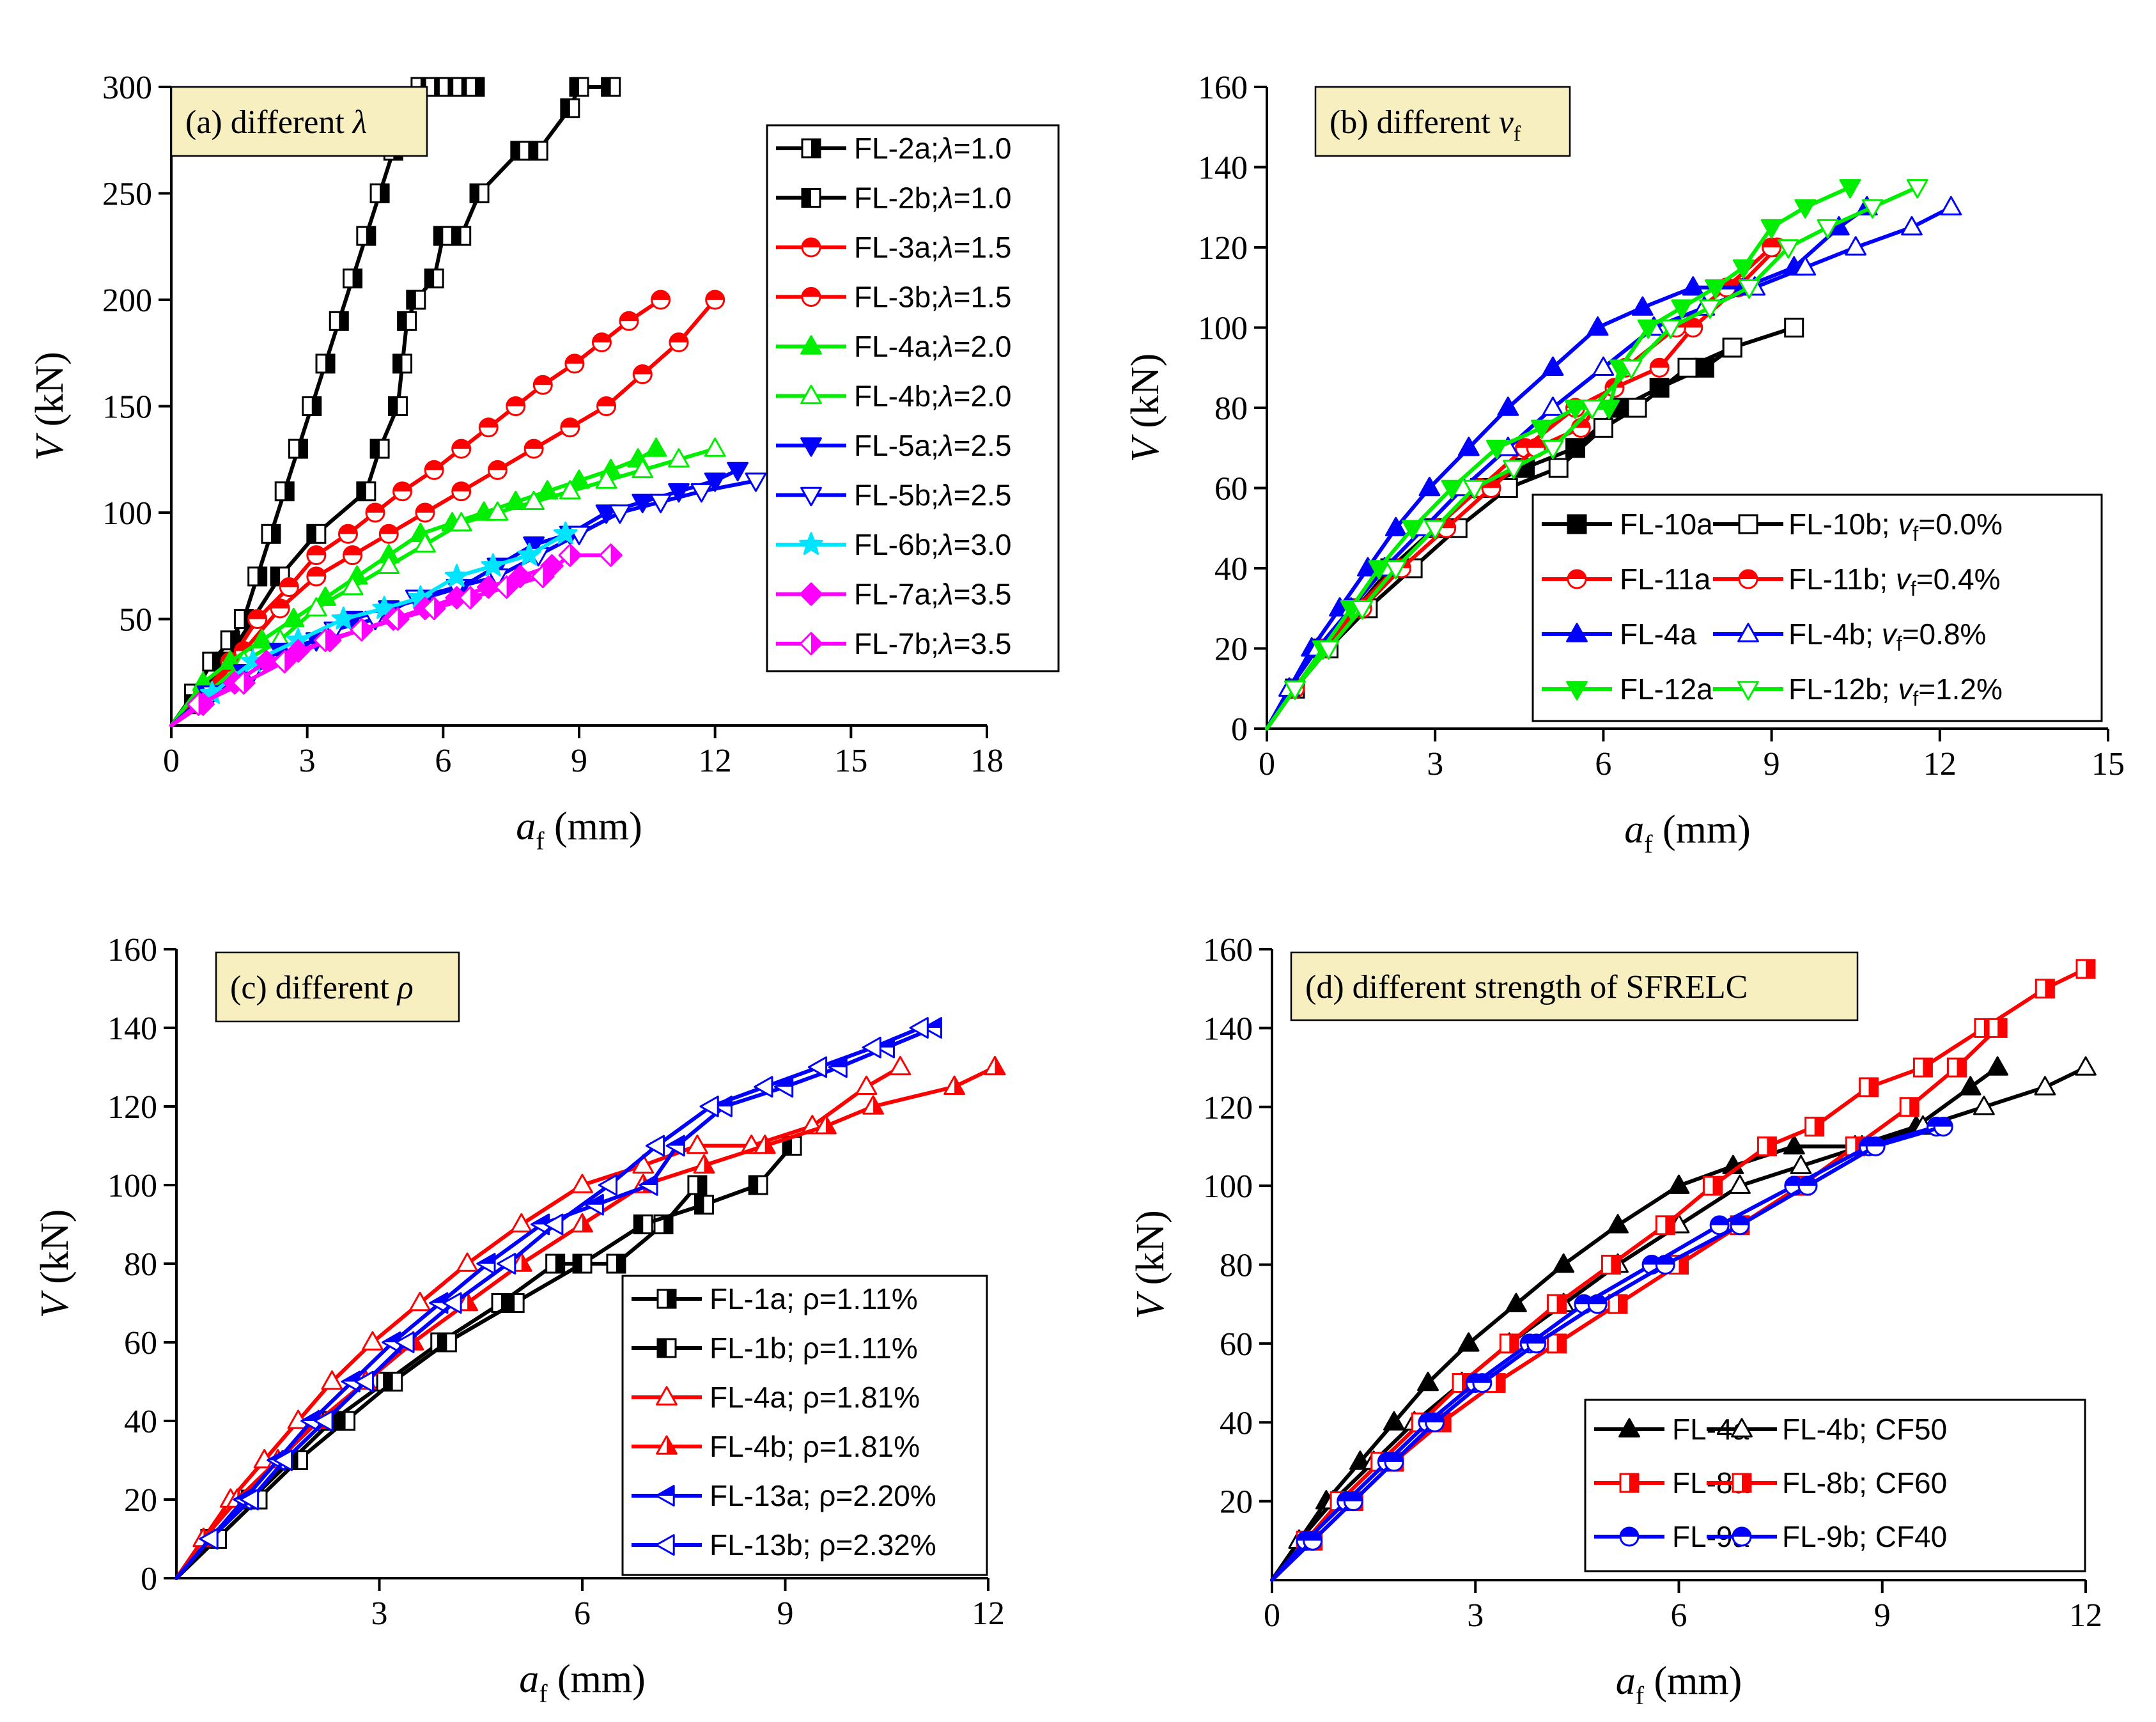 This screenshot has width=2156, height=1722. Describe the element at coordinates (579, 830) in the screenshot. I see `x-axis-title: af (mm)` at that location.